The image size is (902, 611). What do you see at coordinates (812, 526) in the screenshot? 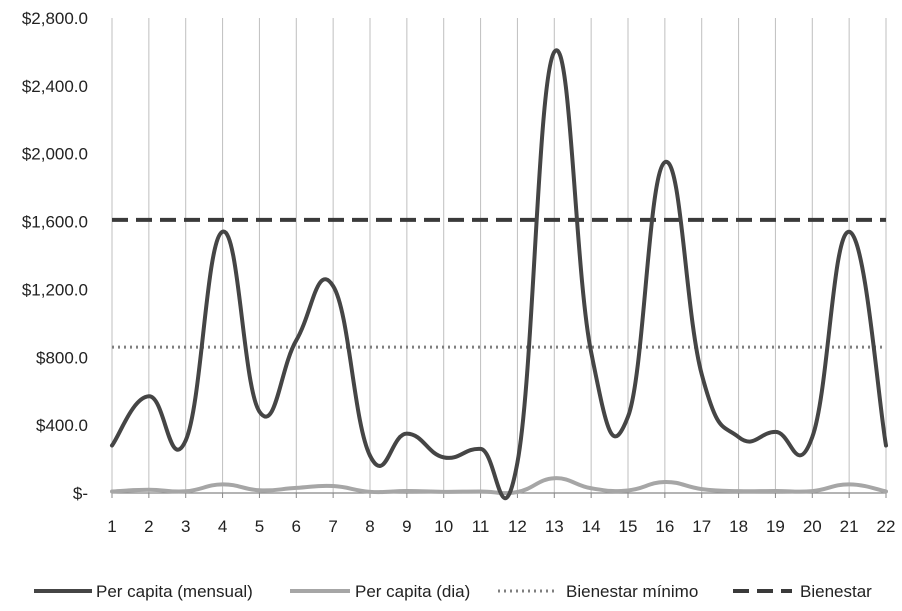
I see `x-tick-label: 20` at bounding box center [812, 526].